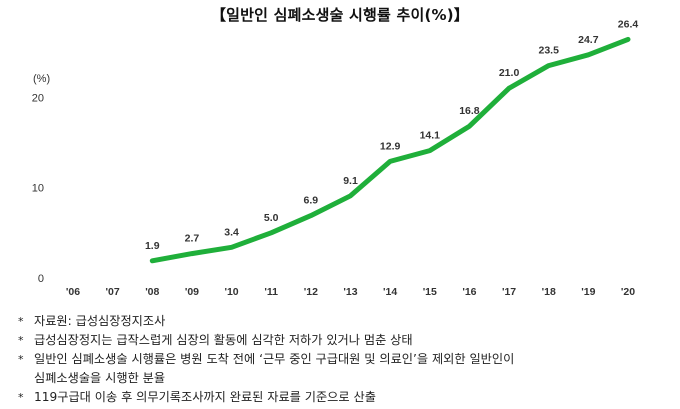 This screenshot has width=680, height=409. Describe the element at coordinates (152, 246) in the screenshot. I see `data-label: 1.9` at that location.